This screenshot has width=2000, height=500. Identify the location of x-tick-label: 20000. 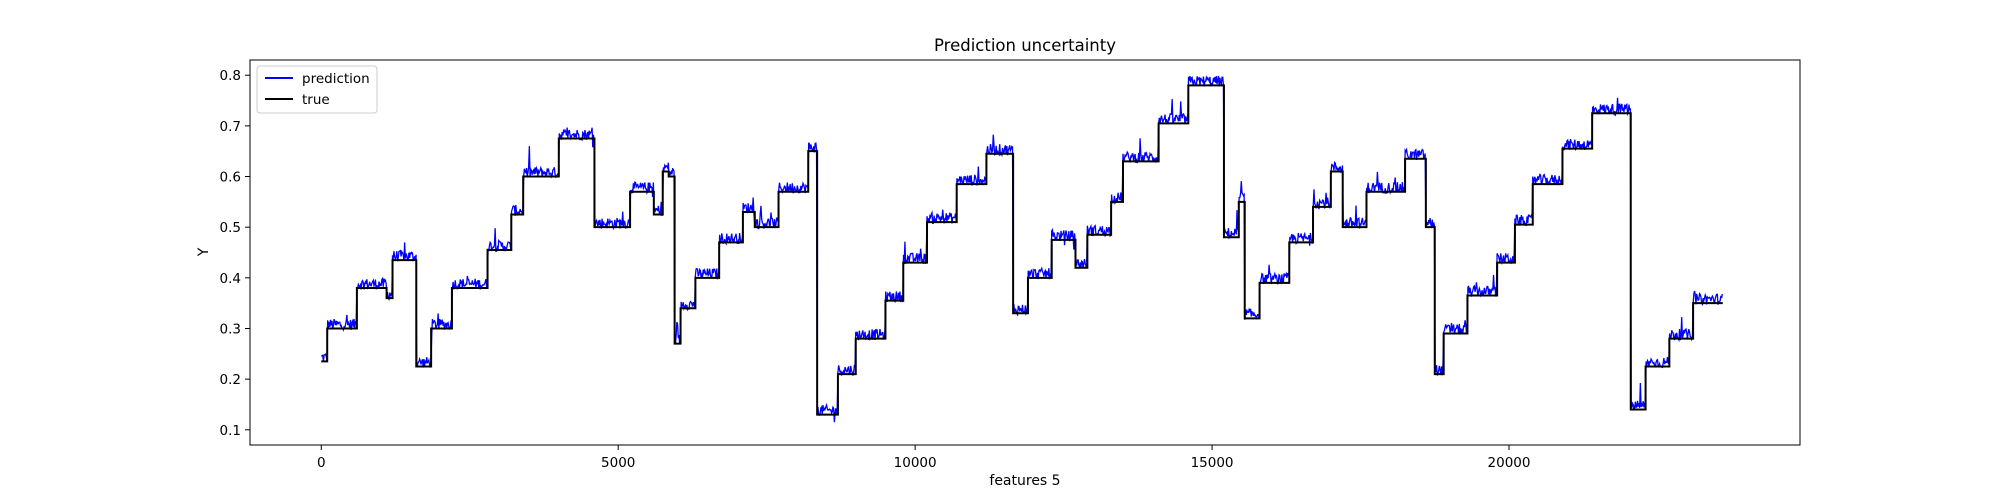
(1509, 463).